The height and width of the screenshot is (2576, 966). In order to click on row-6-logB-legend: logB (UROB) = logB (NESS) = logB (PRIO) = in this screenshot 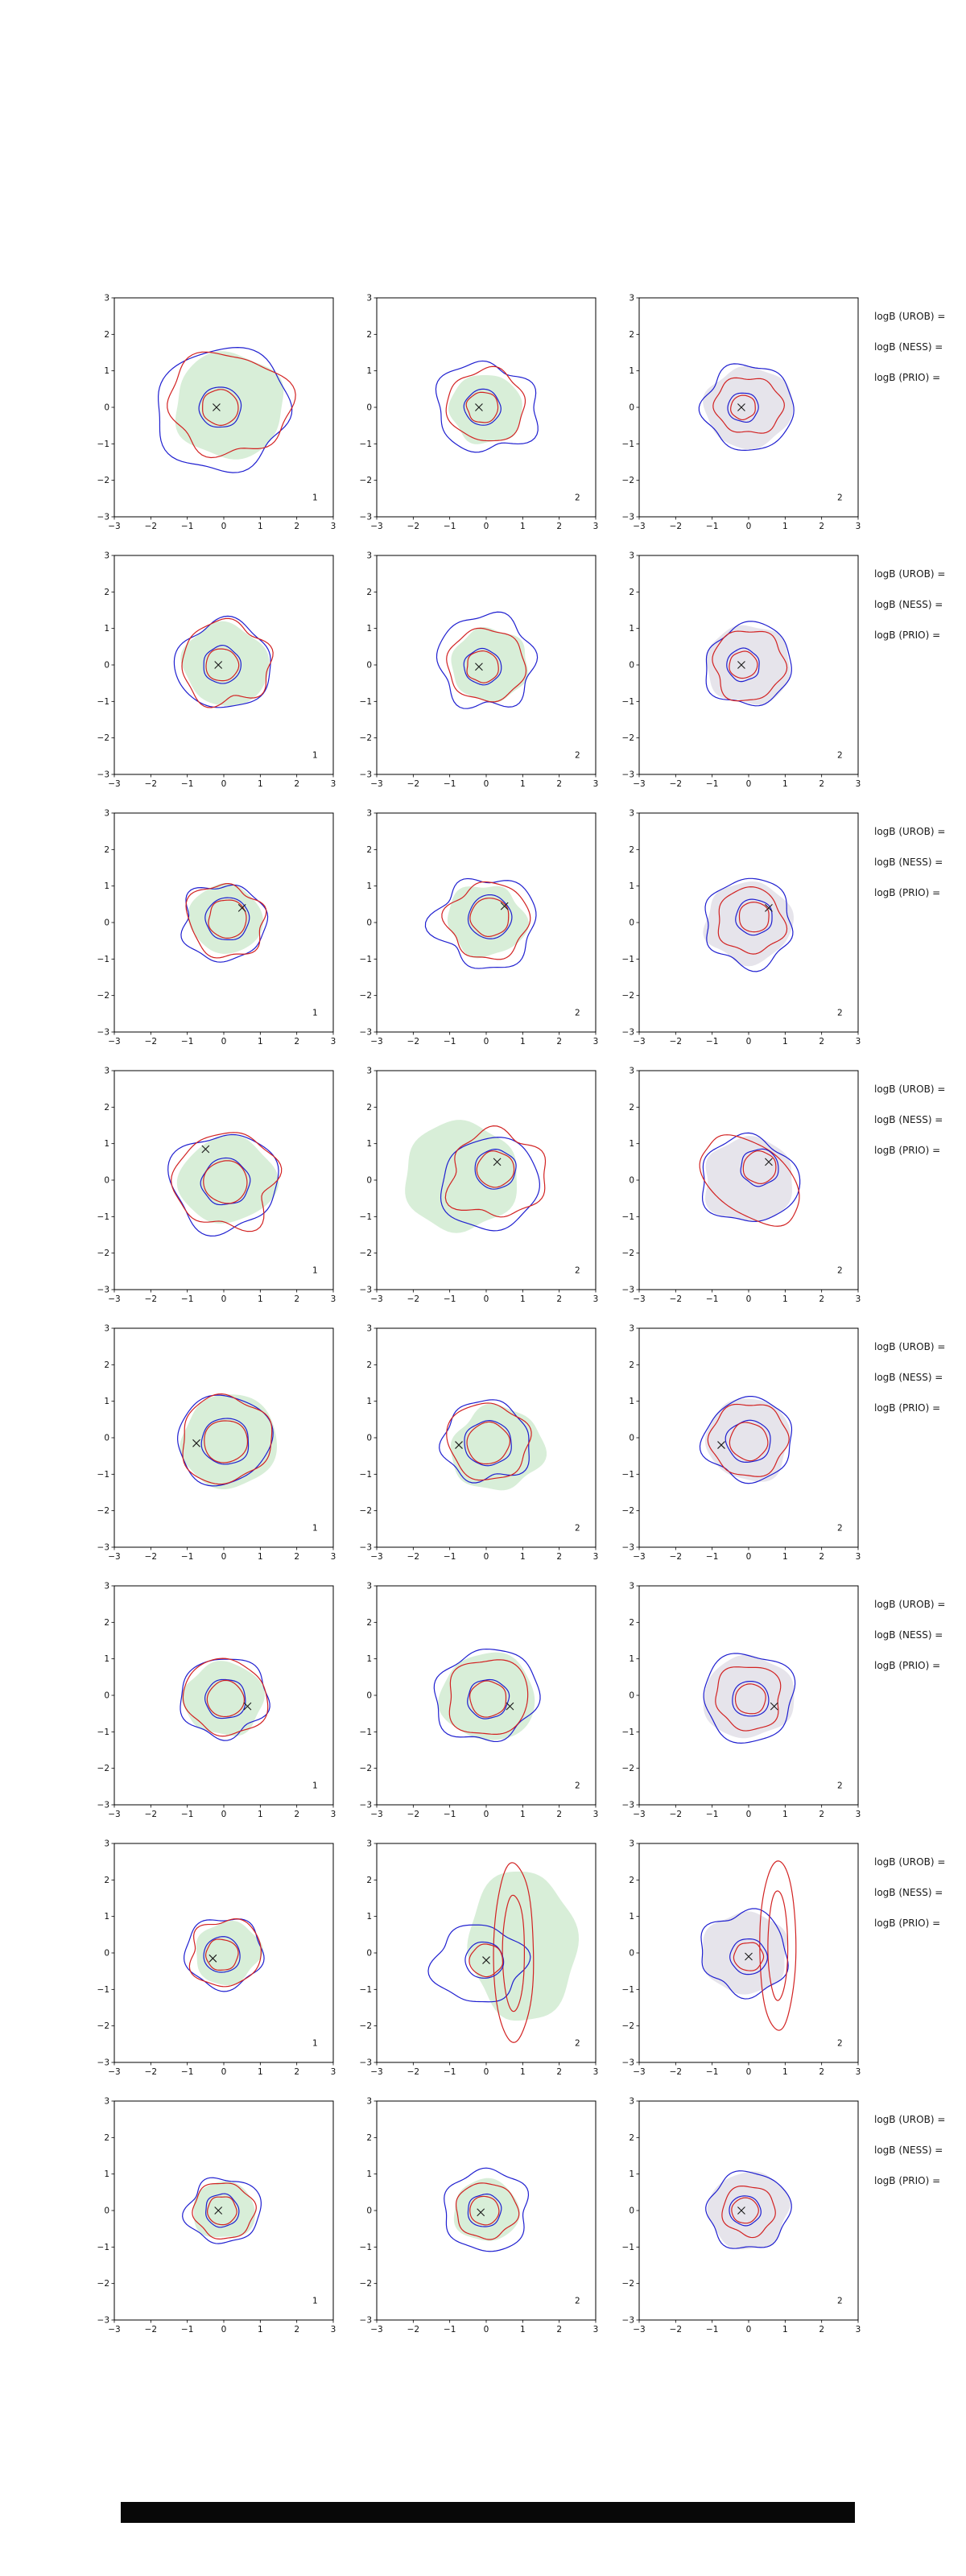, I will do `click(909, 1635)`.